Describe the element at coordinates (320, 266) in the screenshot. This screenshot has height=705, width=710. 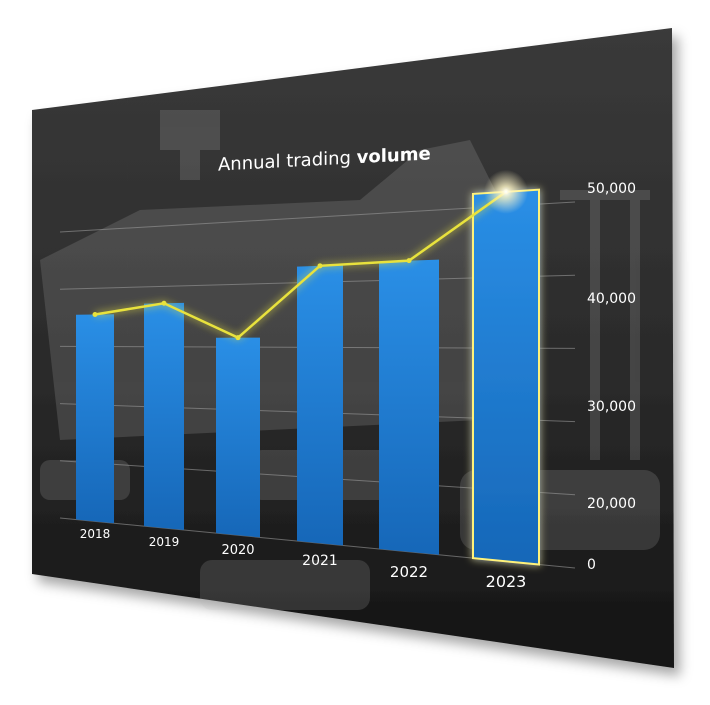
I see `trend-point-2021` at that location.